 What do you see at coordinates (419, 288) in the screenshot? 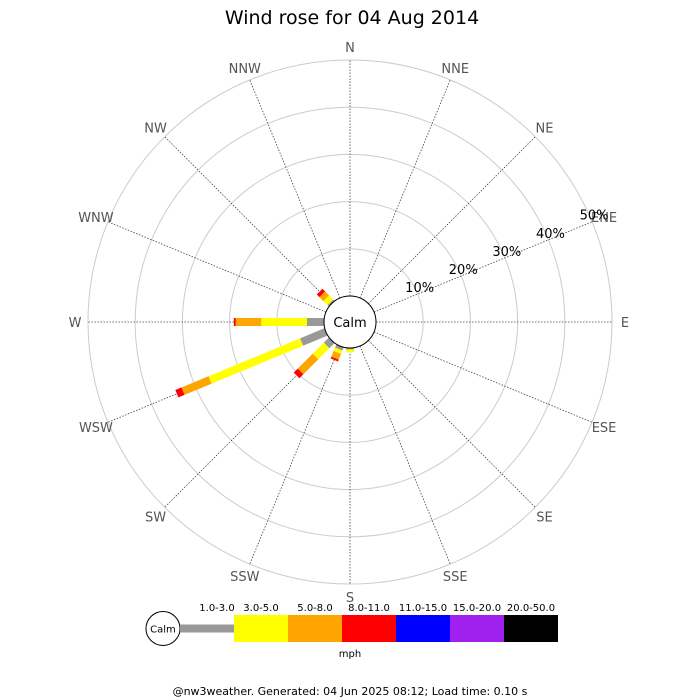
I see `radial-tick-label: 10%` at bounding box center [419, 288].